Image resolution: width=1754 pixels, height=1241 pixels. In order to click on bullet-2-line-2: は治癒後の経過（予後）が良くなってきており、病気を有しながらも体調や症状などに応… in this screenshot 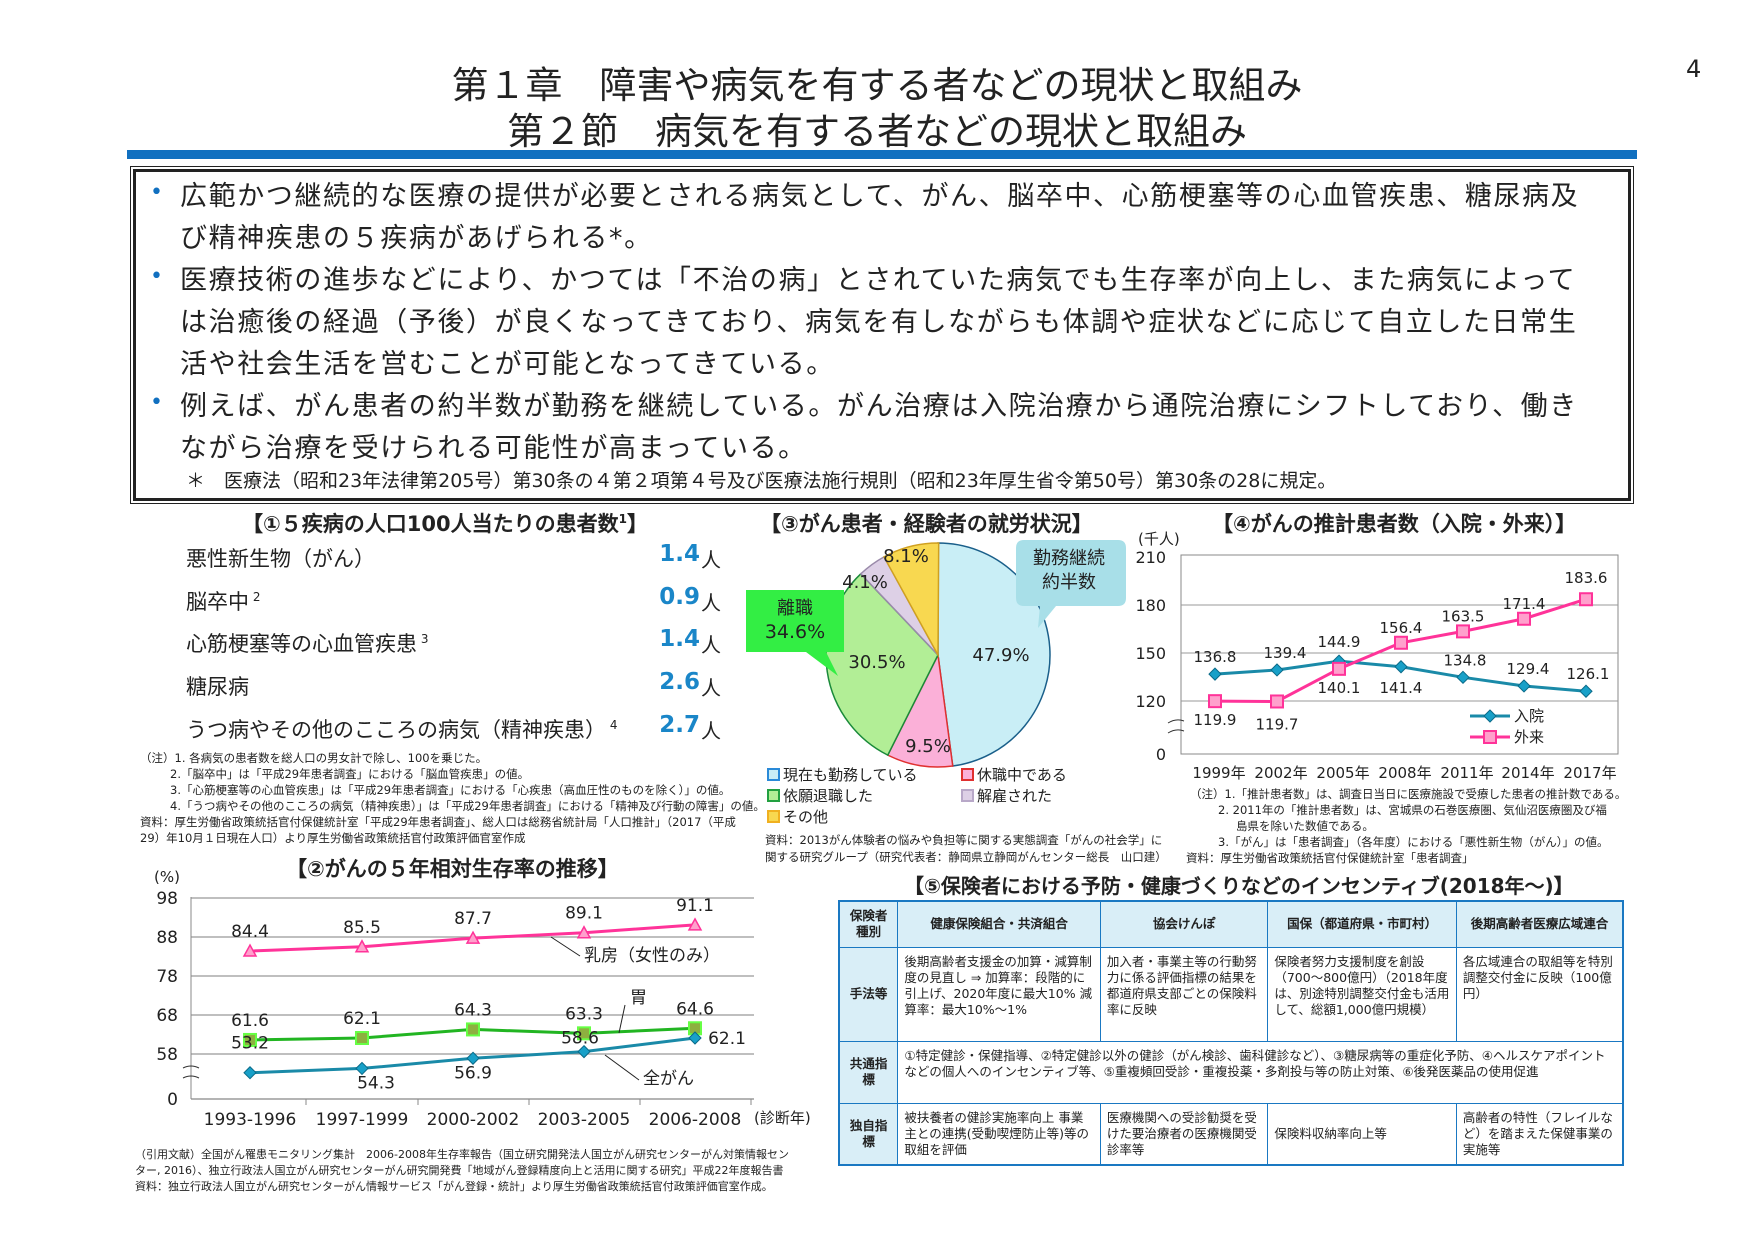, I will do `click(879, 322)`.